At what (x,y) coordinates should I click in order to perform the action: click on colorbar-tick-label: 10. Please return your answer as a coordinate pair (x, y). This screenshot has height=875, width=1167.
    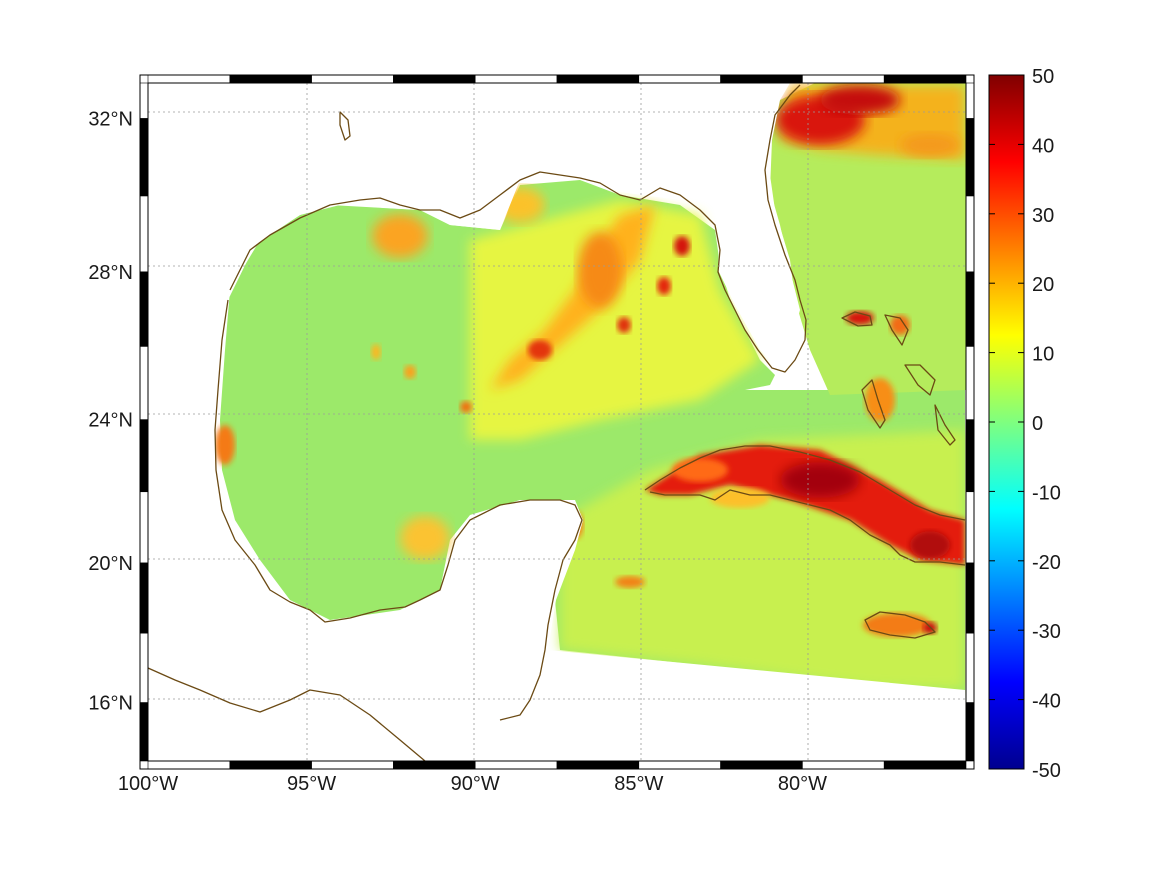
    Looking at the image, I should click on (1043, 355).